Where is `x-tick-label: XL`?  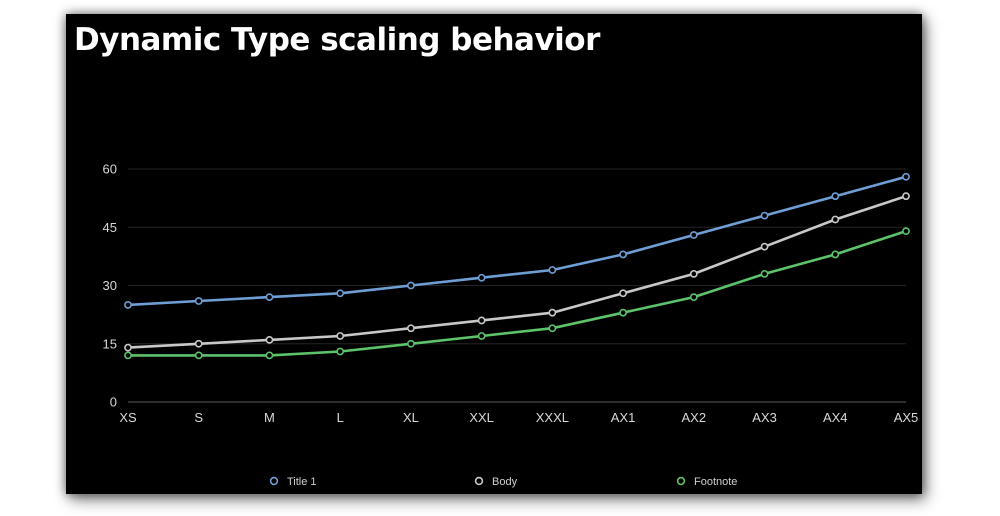 x-tick-label: XL is located at coordinates (411, 417).